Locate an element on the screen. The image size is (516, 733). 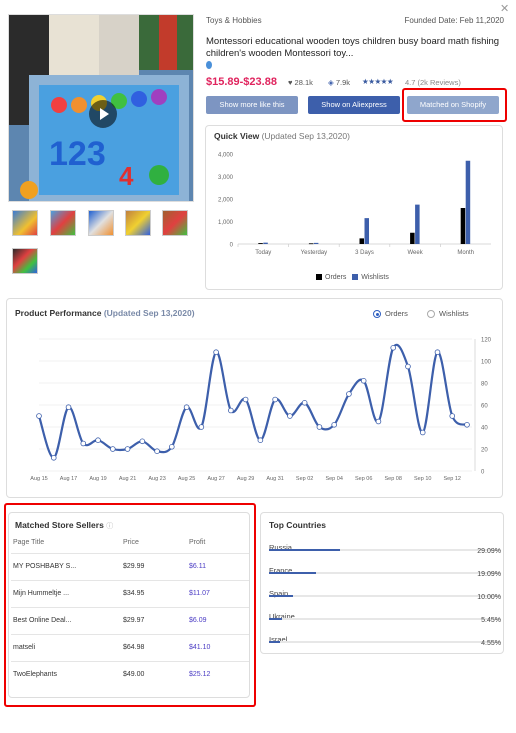
country-name: France is located at coordinates (281, 570).